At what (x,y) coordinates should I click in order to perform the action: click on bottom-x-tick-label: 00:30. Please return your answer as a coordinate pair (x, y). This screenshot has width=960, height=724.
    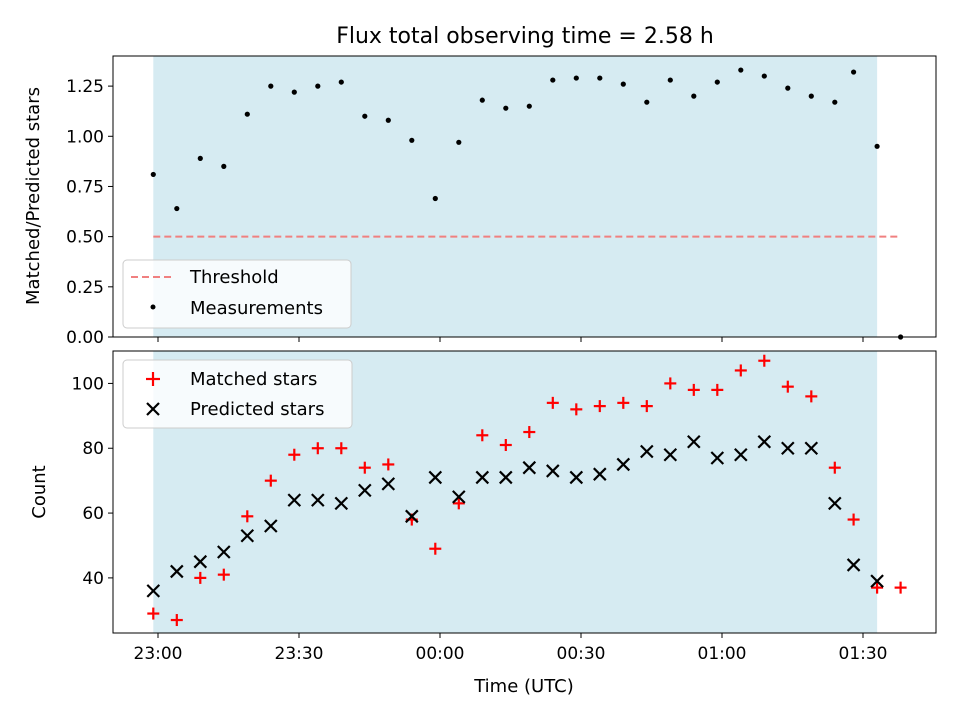
    Looking at the image, I should click on (581, 654).